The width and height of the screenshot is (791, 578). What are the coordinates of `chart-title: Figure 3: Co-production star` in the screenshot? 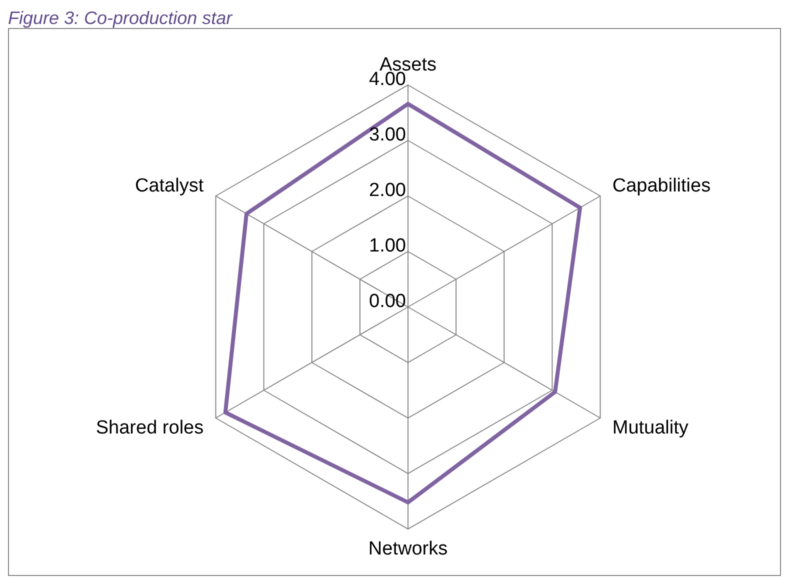 It's located at (121, 18).